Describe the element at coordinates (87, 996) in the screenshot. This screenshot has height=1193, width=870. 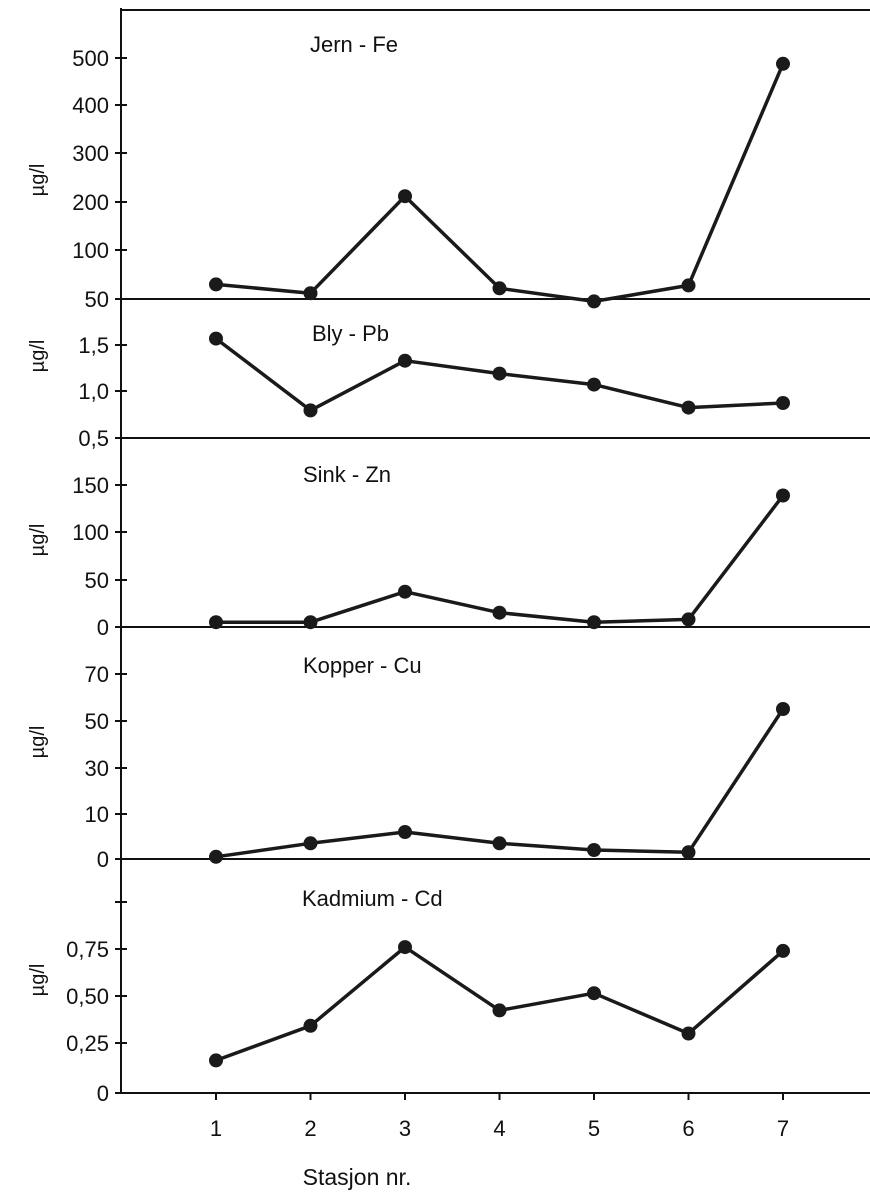
I see `y-tick-label: 0,50` at that location.